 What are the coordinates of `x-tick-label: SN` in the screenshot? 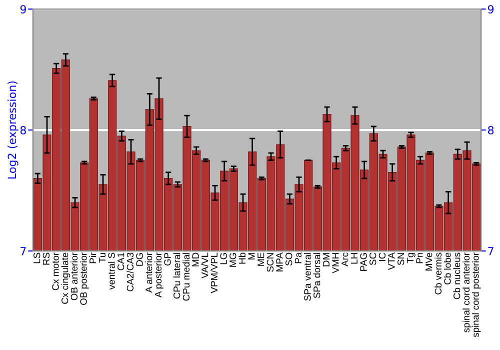 It's located at (401, 259).